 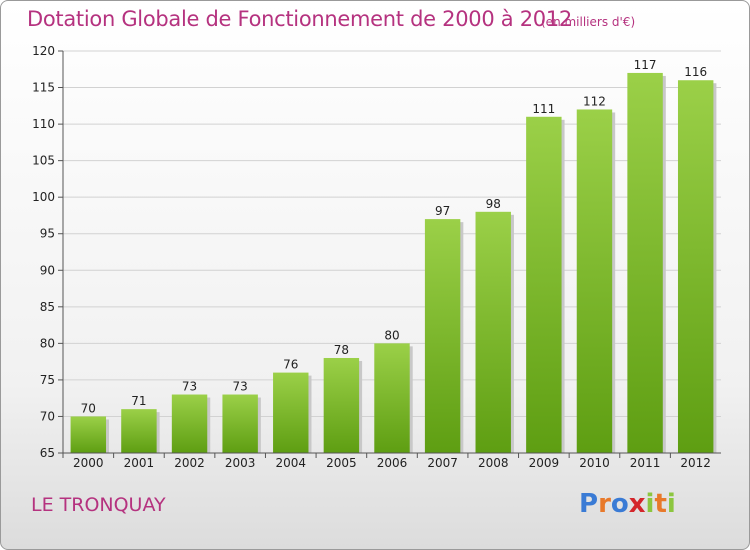 I want to click on x-tick-label: 2005, so click(x=341, y=463).